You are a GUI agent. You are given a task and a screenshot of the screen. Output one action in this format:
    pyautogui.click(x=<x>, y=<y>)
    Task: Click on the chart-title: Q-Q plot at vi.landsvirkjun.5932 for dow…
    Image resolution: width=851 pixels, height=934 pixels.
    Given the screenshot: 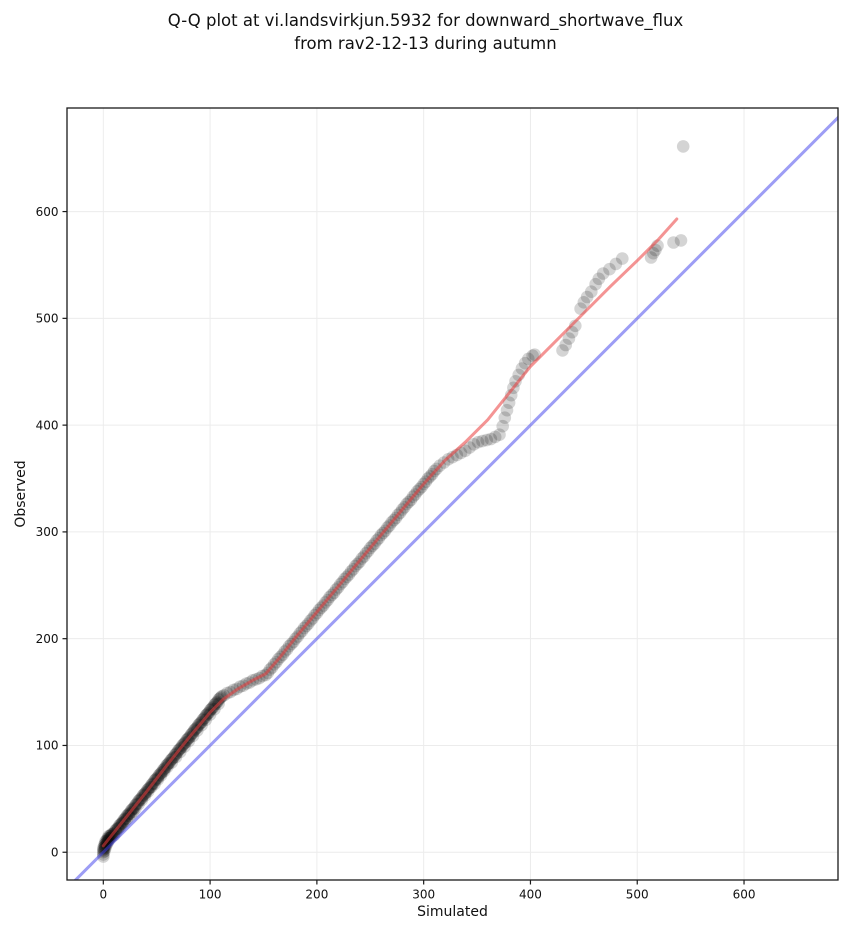 What is the action you would take?
    pyautogui.click(x=425, y=32)
    